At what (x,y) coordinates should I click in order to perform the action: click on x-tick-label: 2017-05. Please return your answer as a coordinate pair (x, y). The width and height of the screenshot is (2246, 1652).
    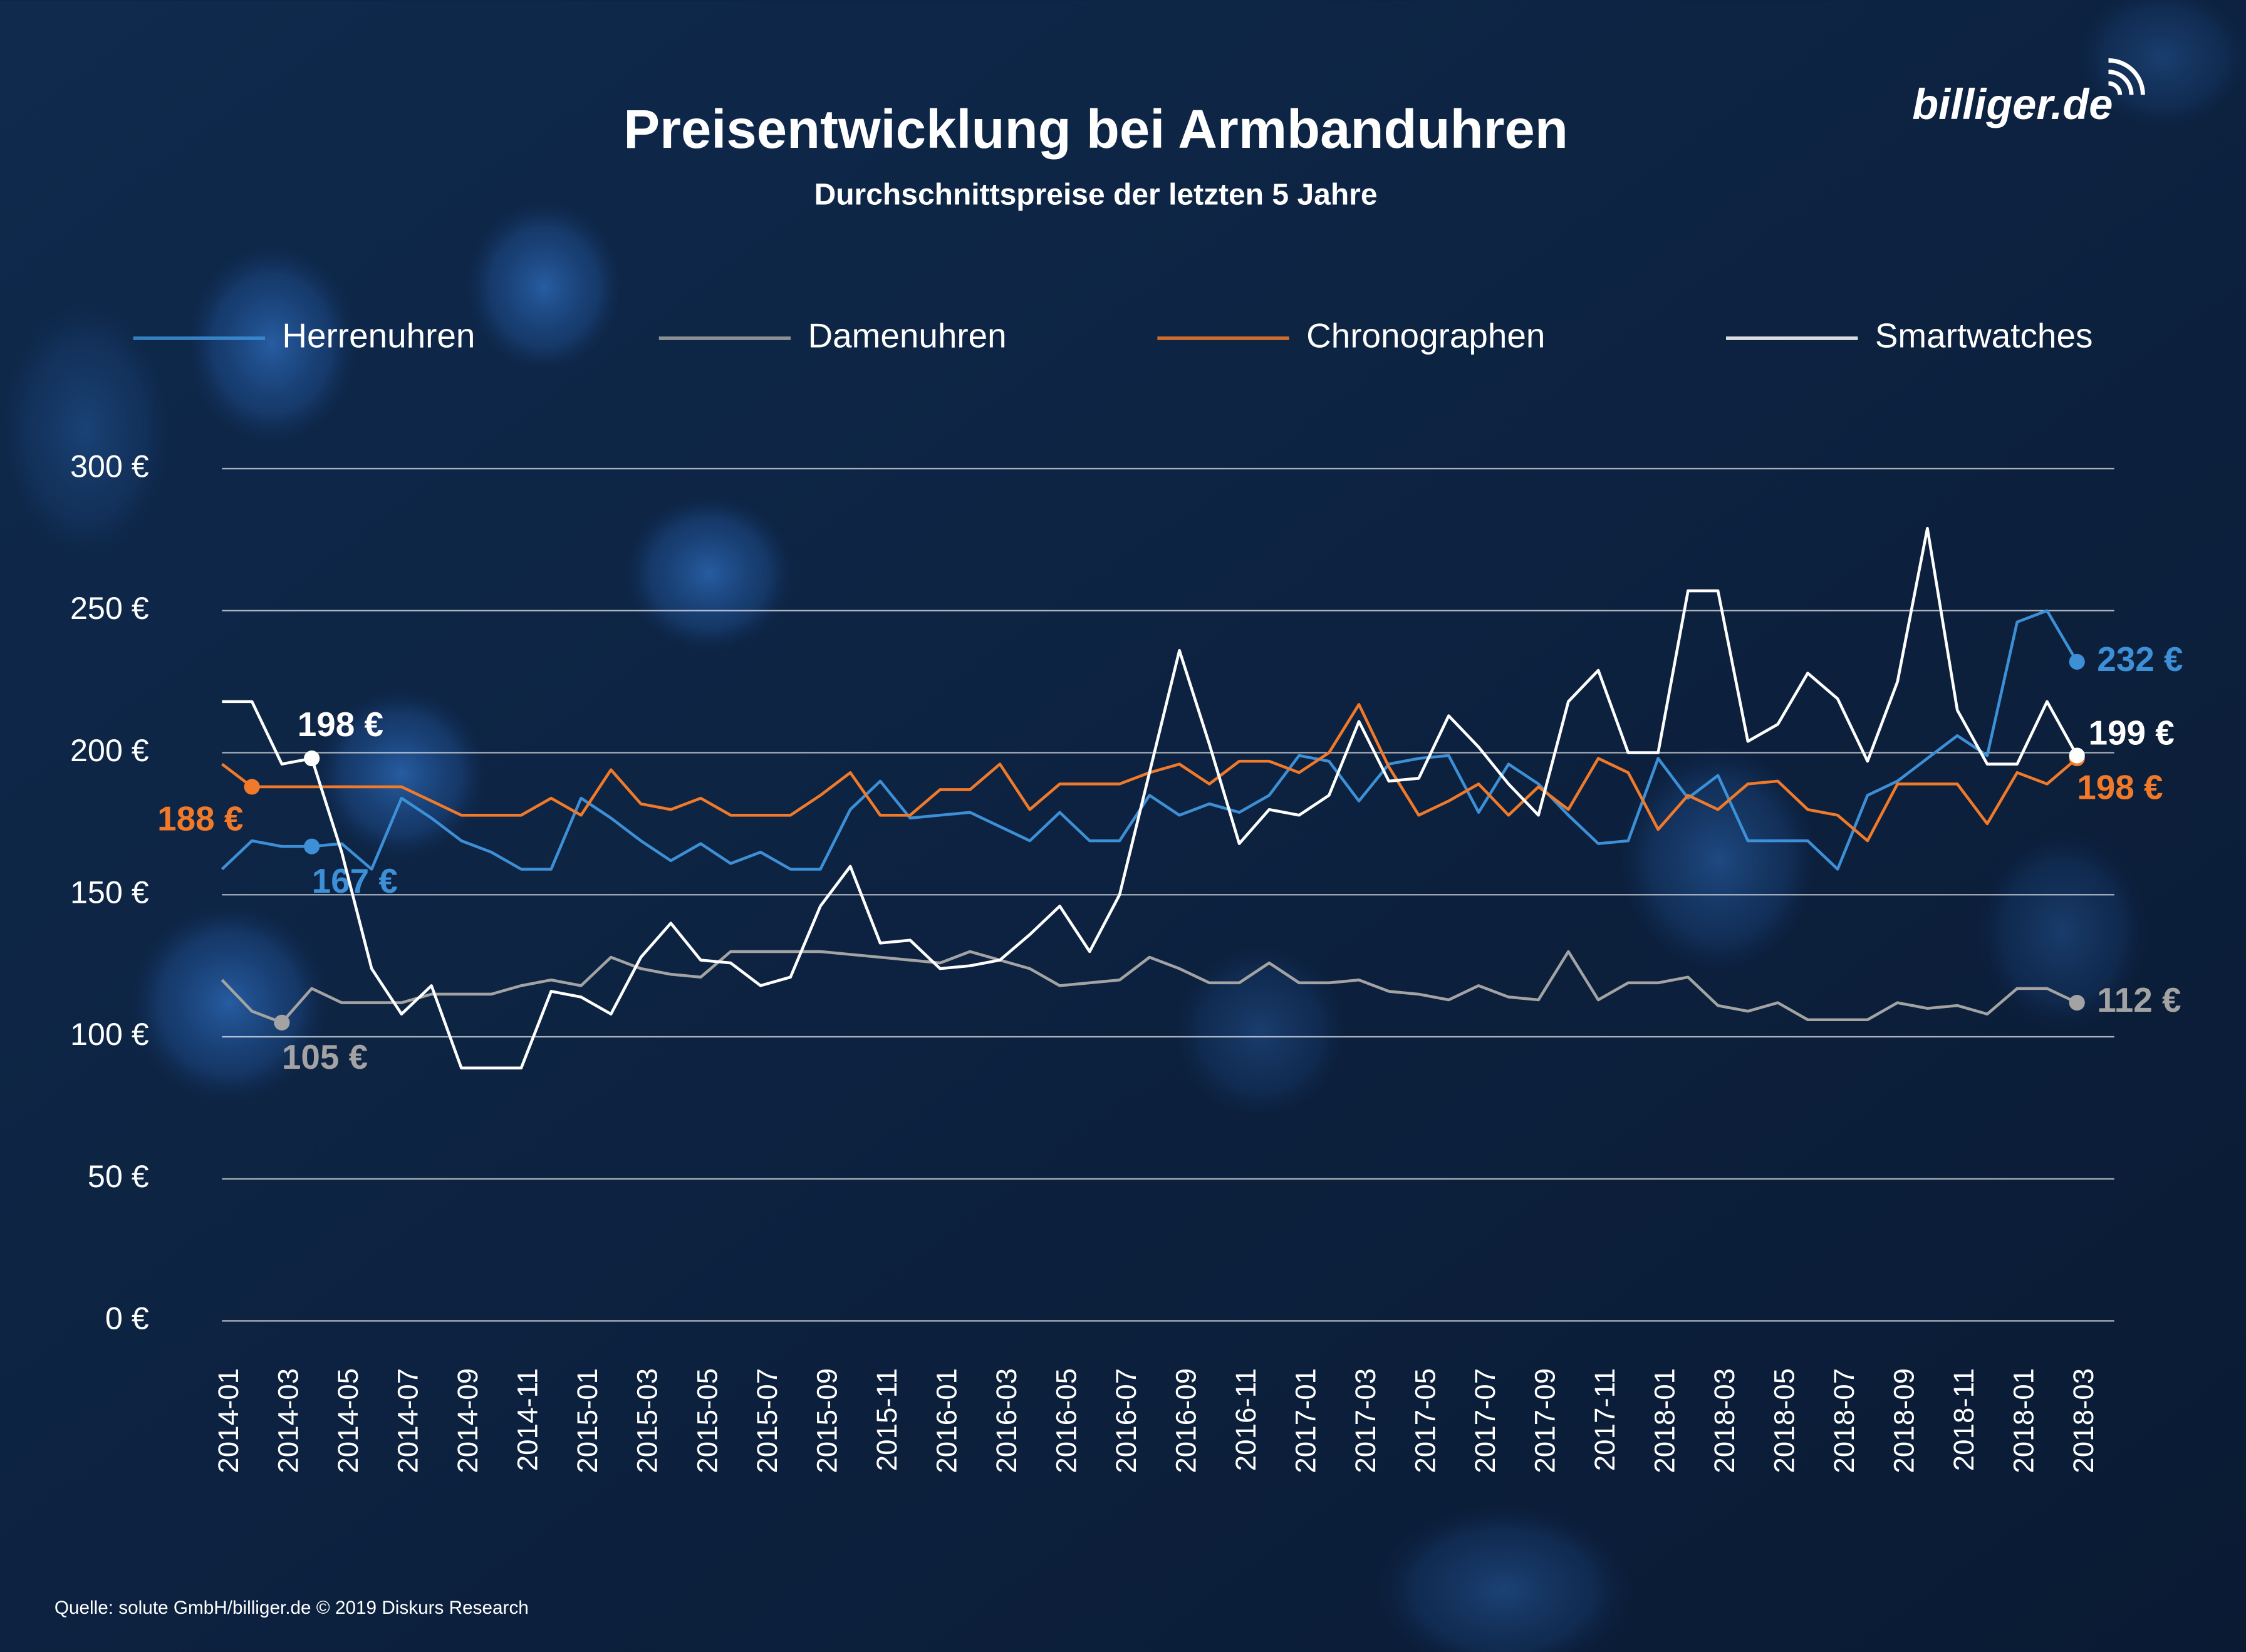
    Looking at the image, I should click on (1425, 1420).